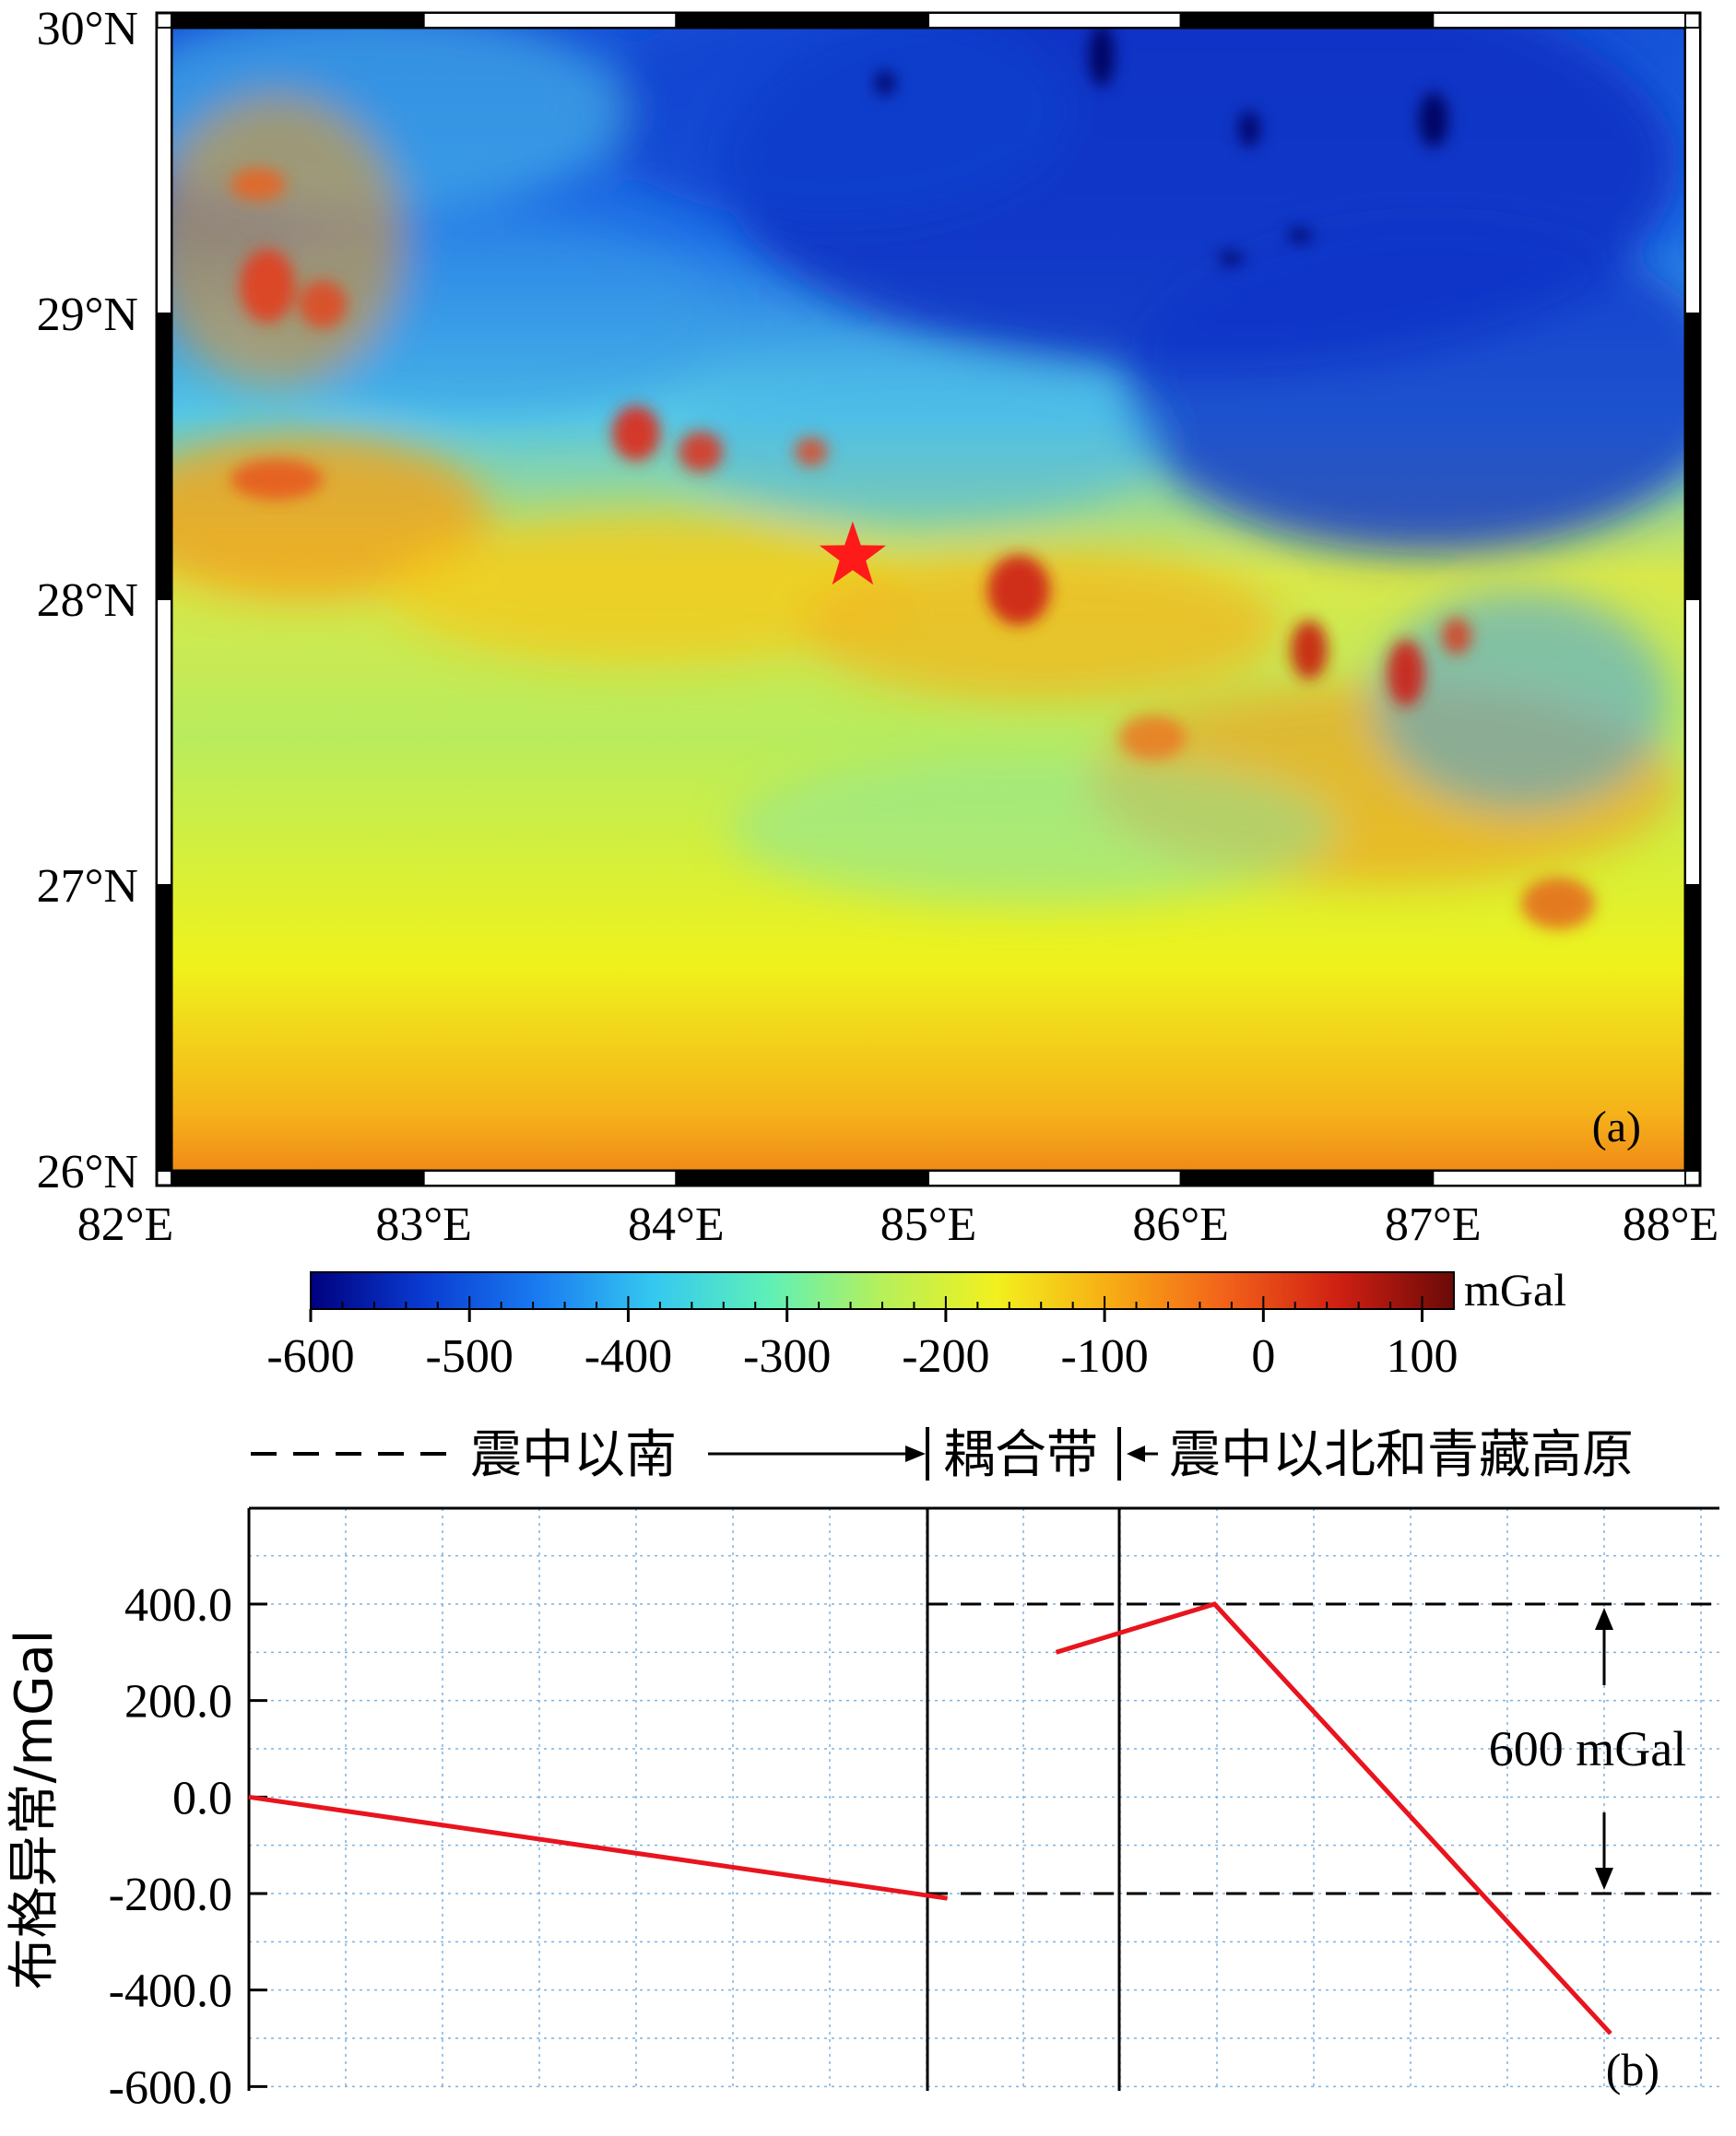  Describe the element at coordinates (87, 886) in the screenshot. I see `latitude-label: 27°N` at that location.